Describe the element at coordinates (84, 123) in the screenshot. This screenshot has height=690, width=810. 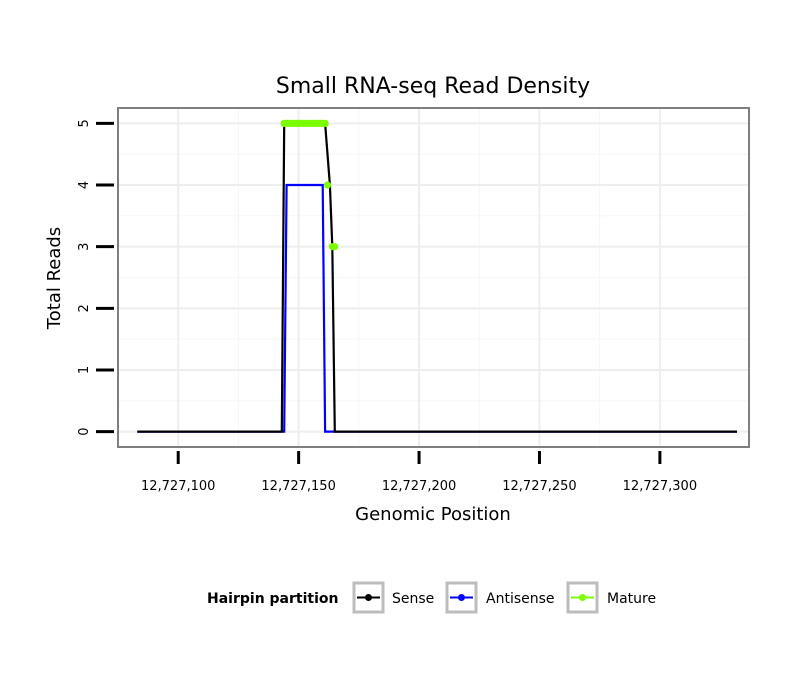
I see `y-tick-label: 5` at that location.